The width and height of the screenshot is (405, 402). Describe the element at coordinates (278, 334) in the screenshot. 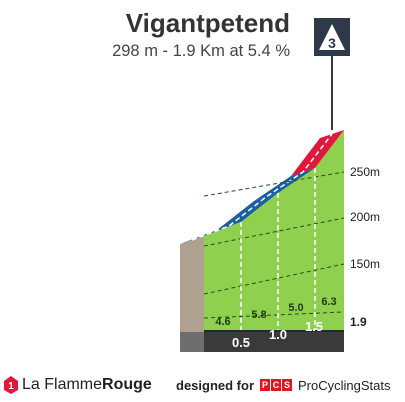

I see `km-mark-1-0: 1.0` at that location.